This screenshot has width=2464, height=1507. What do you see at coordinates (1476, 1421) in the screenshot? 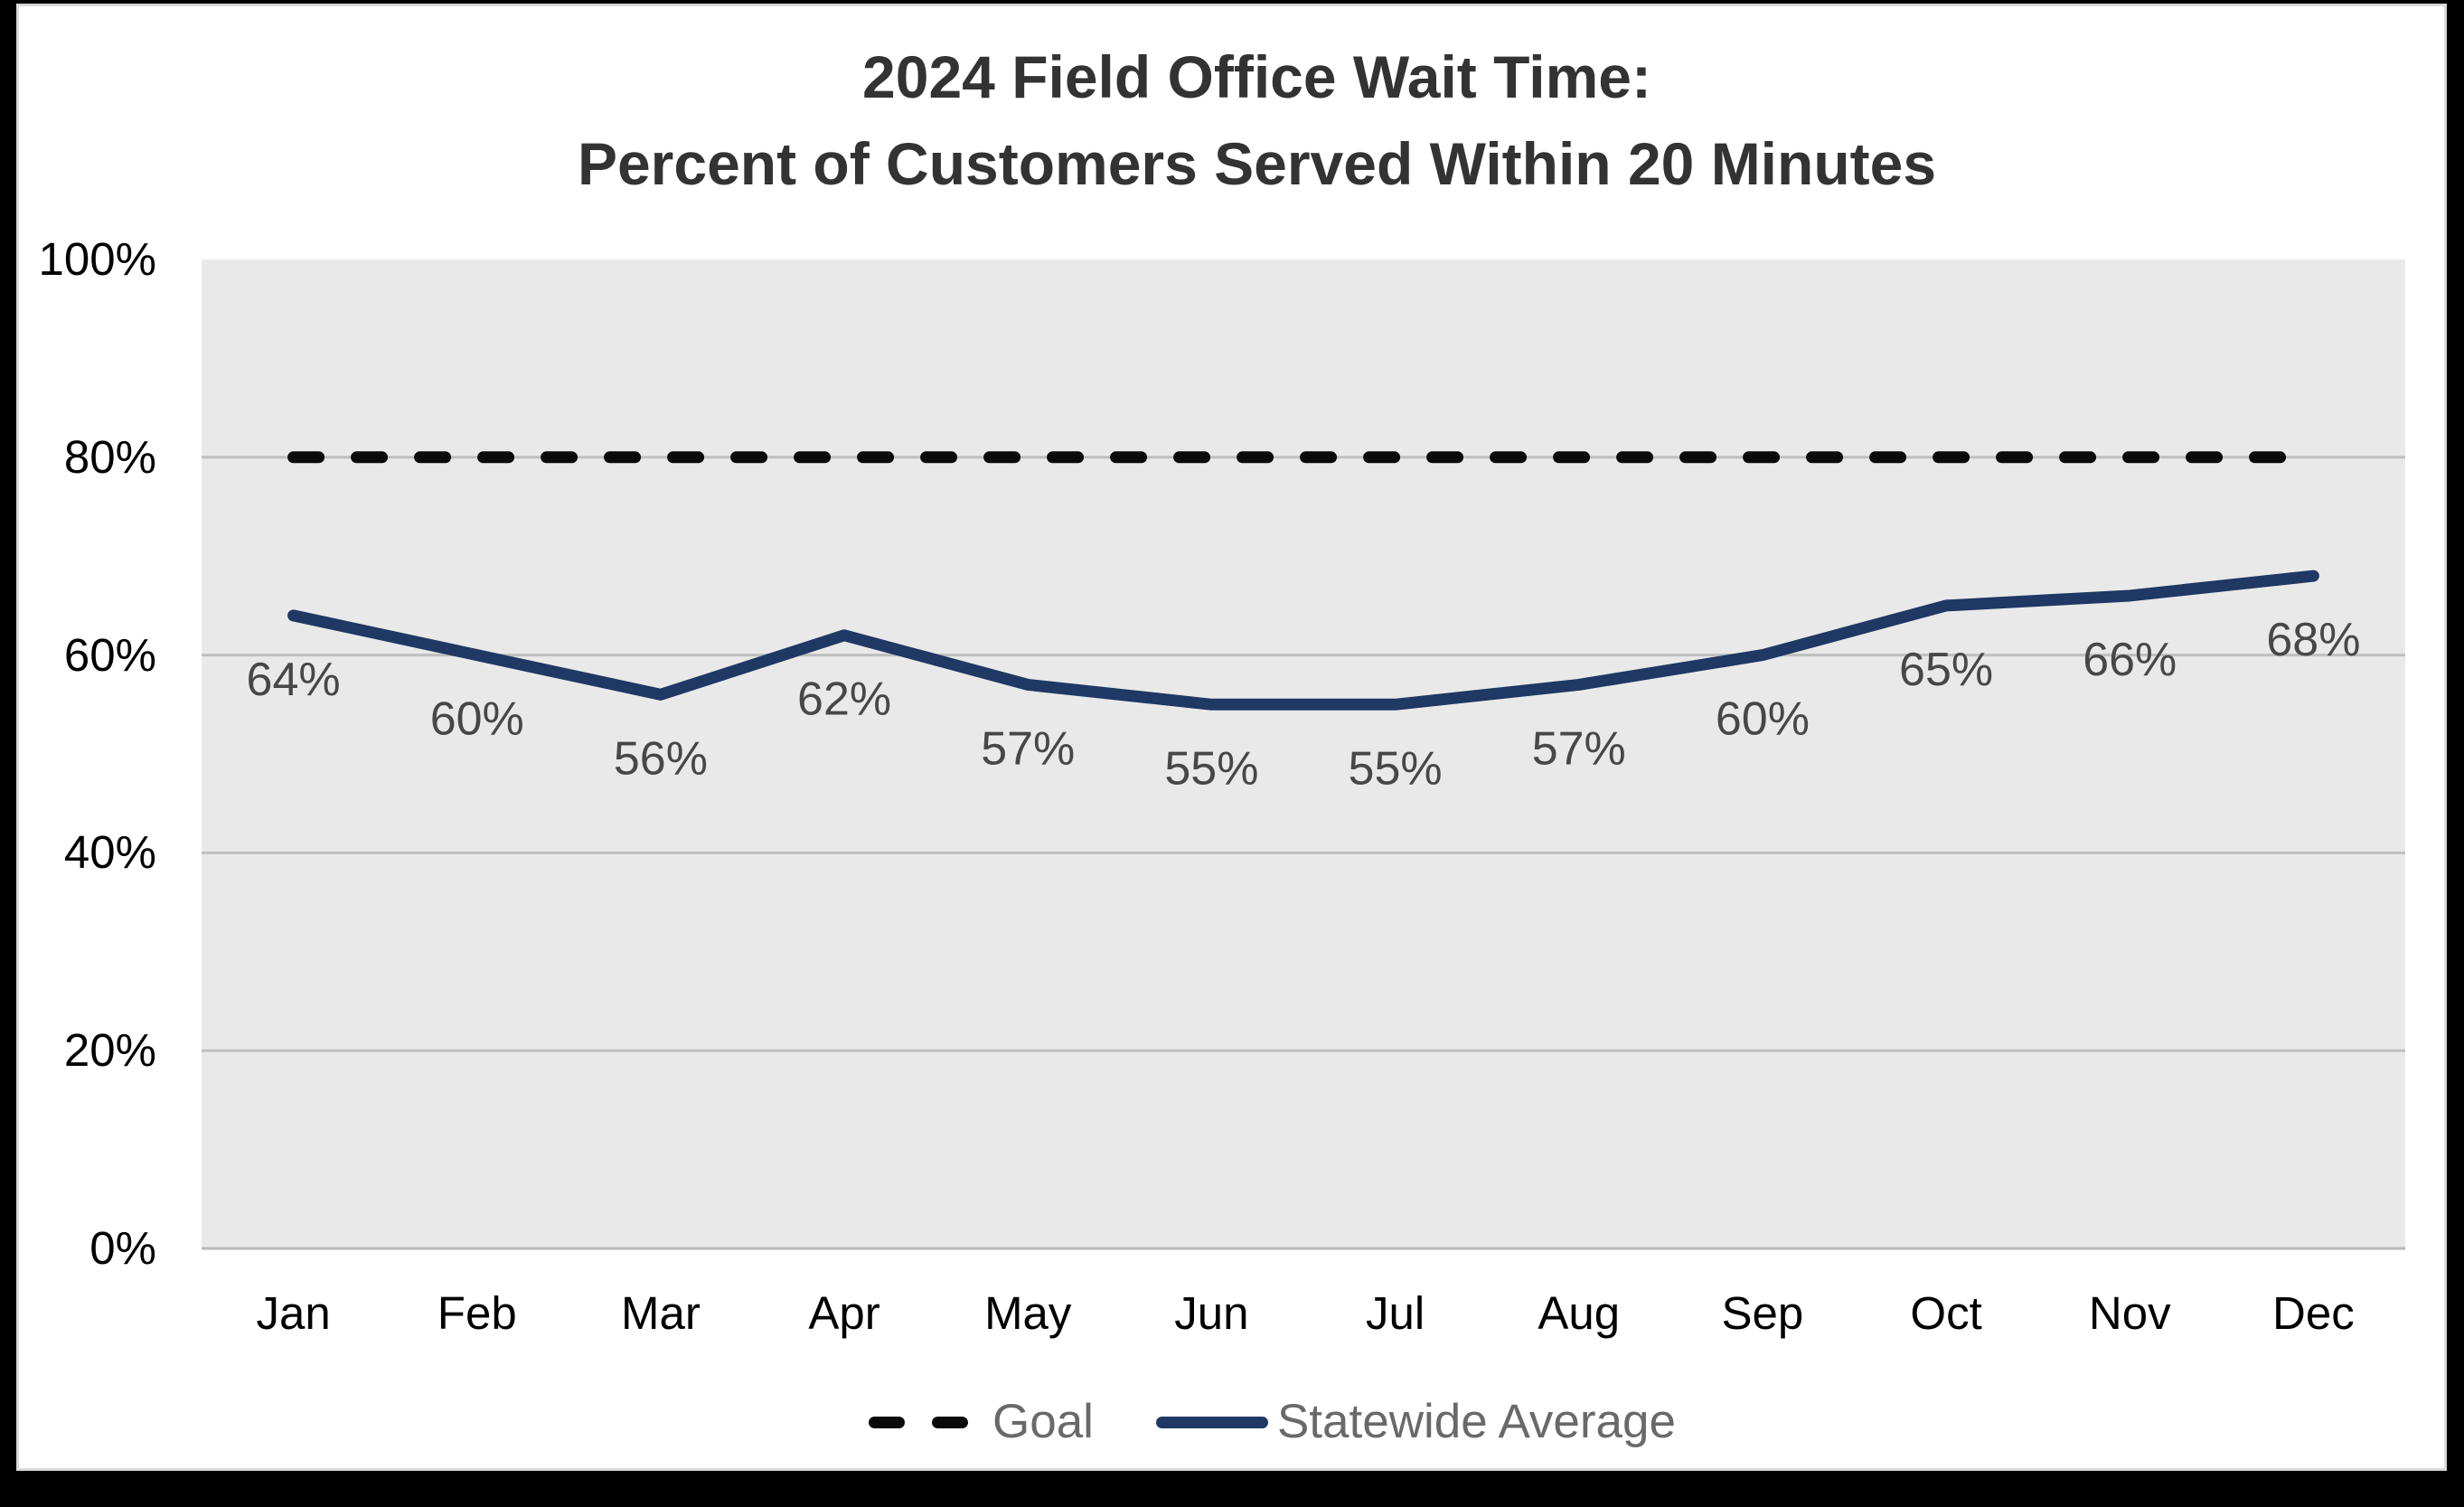
I see `legend-average-label: Statewide Average` at bounding box center [1476, 1421].